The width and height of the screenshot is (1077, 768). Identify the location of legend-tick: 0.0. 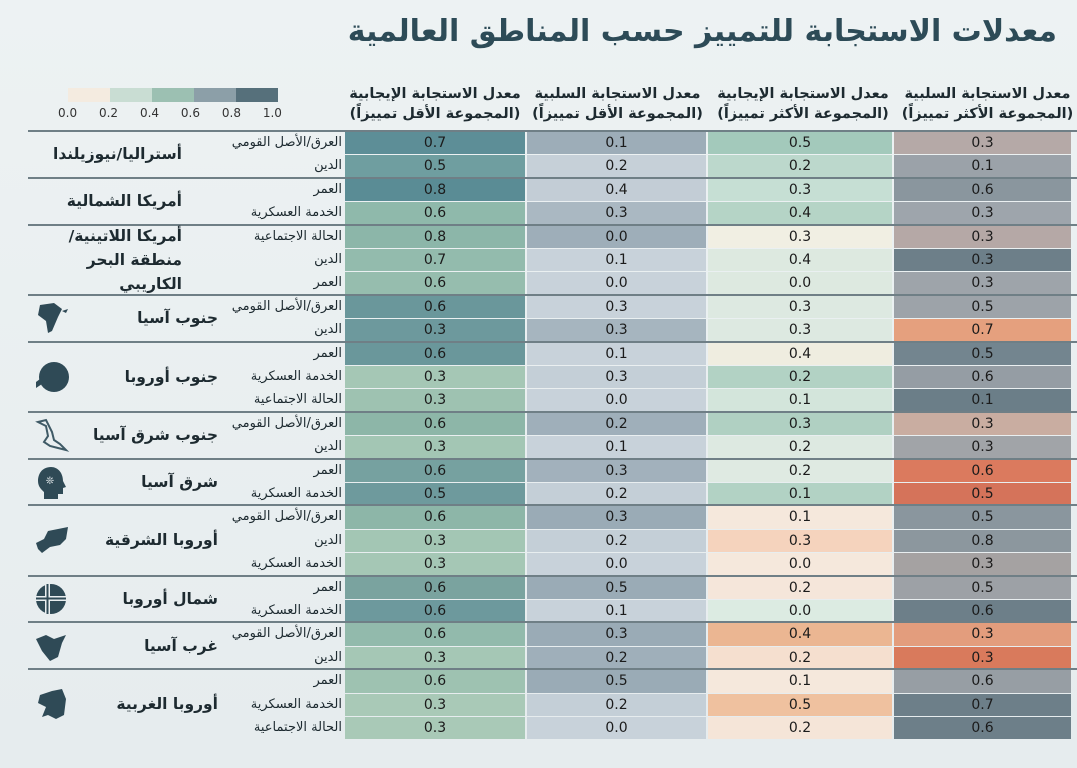
(68, 113).